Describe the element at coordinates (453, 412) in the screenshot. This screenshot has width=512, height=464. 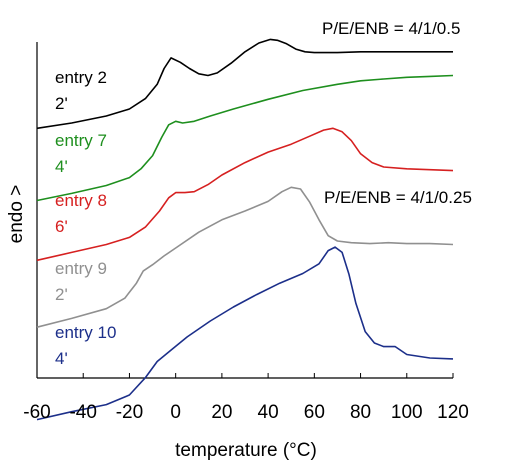
I see `x-tick-label: 120` at that location.